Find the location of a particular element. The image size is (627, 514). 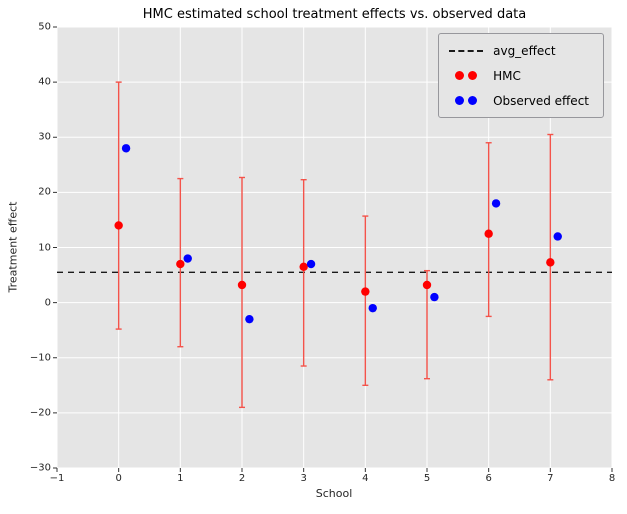

y-tick-label: −30 is located at coordinates (40, 468).